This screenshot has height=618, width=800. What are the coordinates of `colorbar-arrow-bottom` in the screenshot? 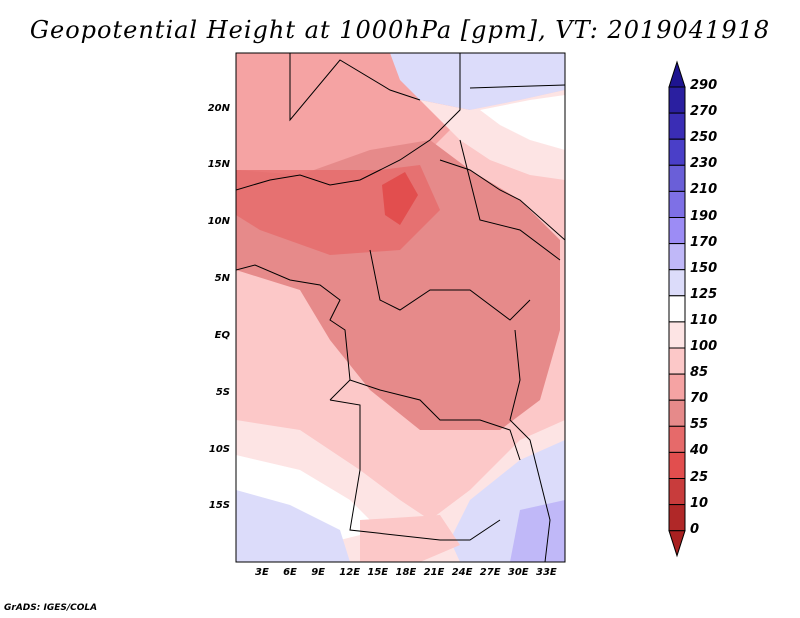 It's located at (677, 544).